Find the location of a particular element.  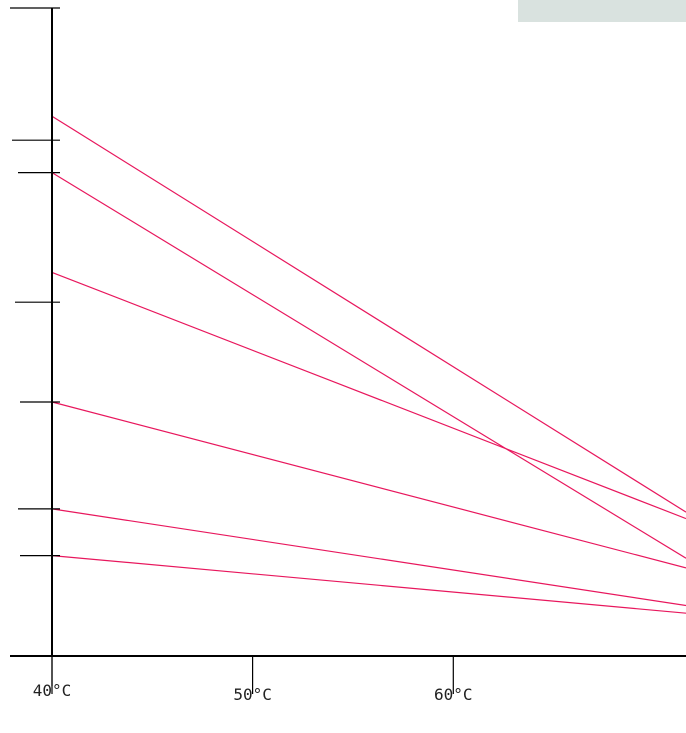

x-tick-label-3: 60°C is located at coordinates (453, 694).